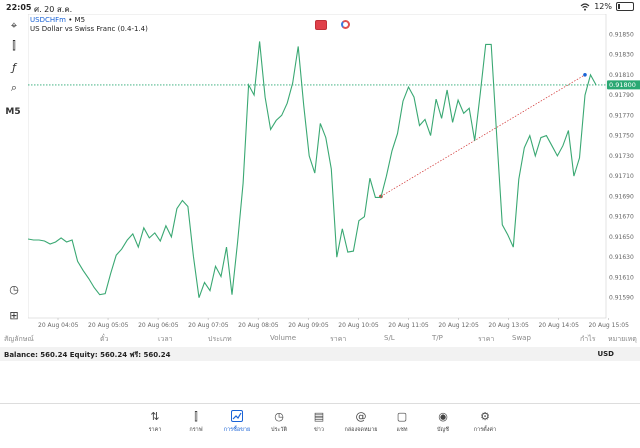 Image resolution: width=640 pixels, height=448 pixels. I want to click on col-comment: หมายเหตุ, so click(622, 339).